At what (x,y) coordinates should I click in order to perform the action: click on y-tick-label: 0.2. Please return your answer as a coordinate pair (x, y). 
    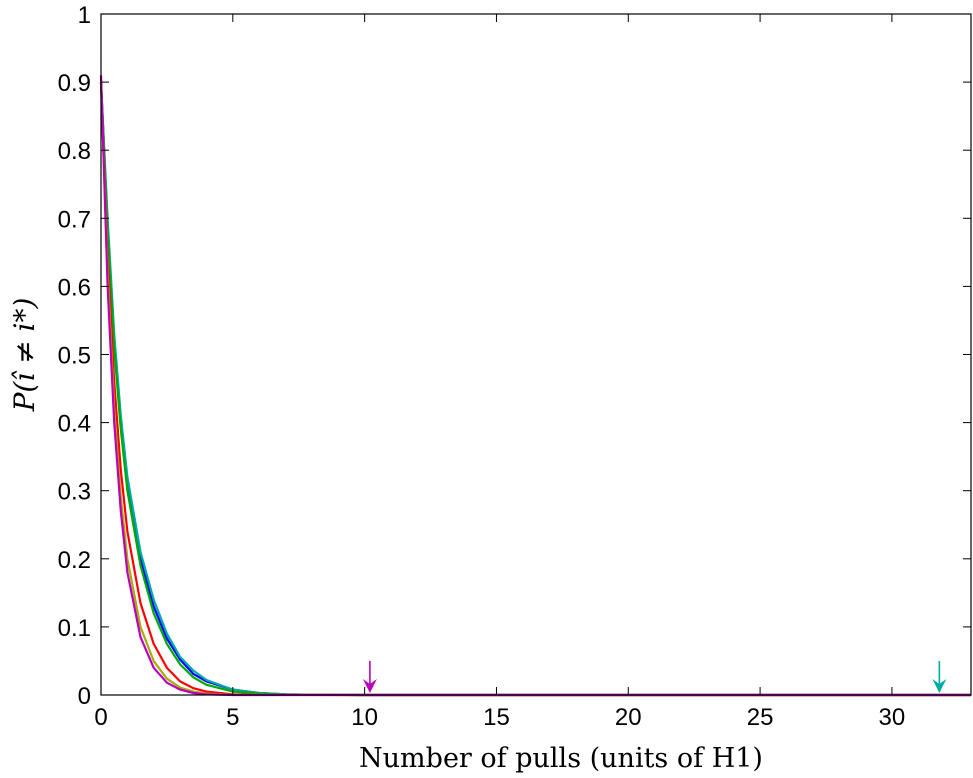
    Looking at the image, I should click on (74, 560).